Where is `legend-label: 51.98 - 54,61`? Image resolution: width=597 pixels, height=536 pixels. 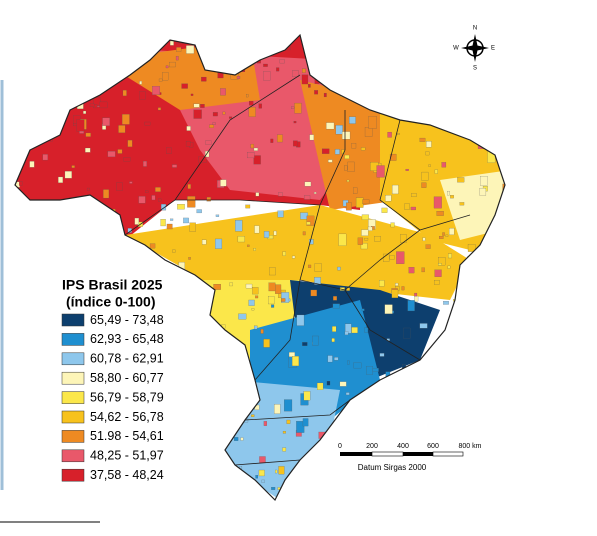
legend-label: 51.98 - 54,61 is located at coordinates (127, 436).